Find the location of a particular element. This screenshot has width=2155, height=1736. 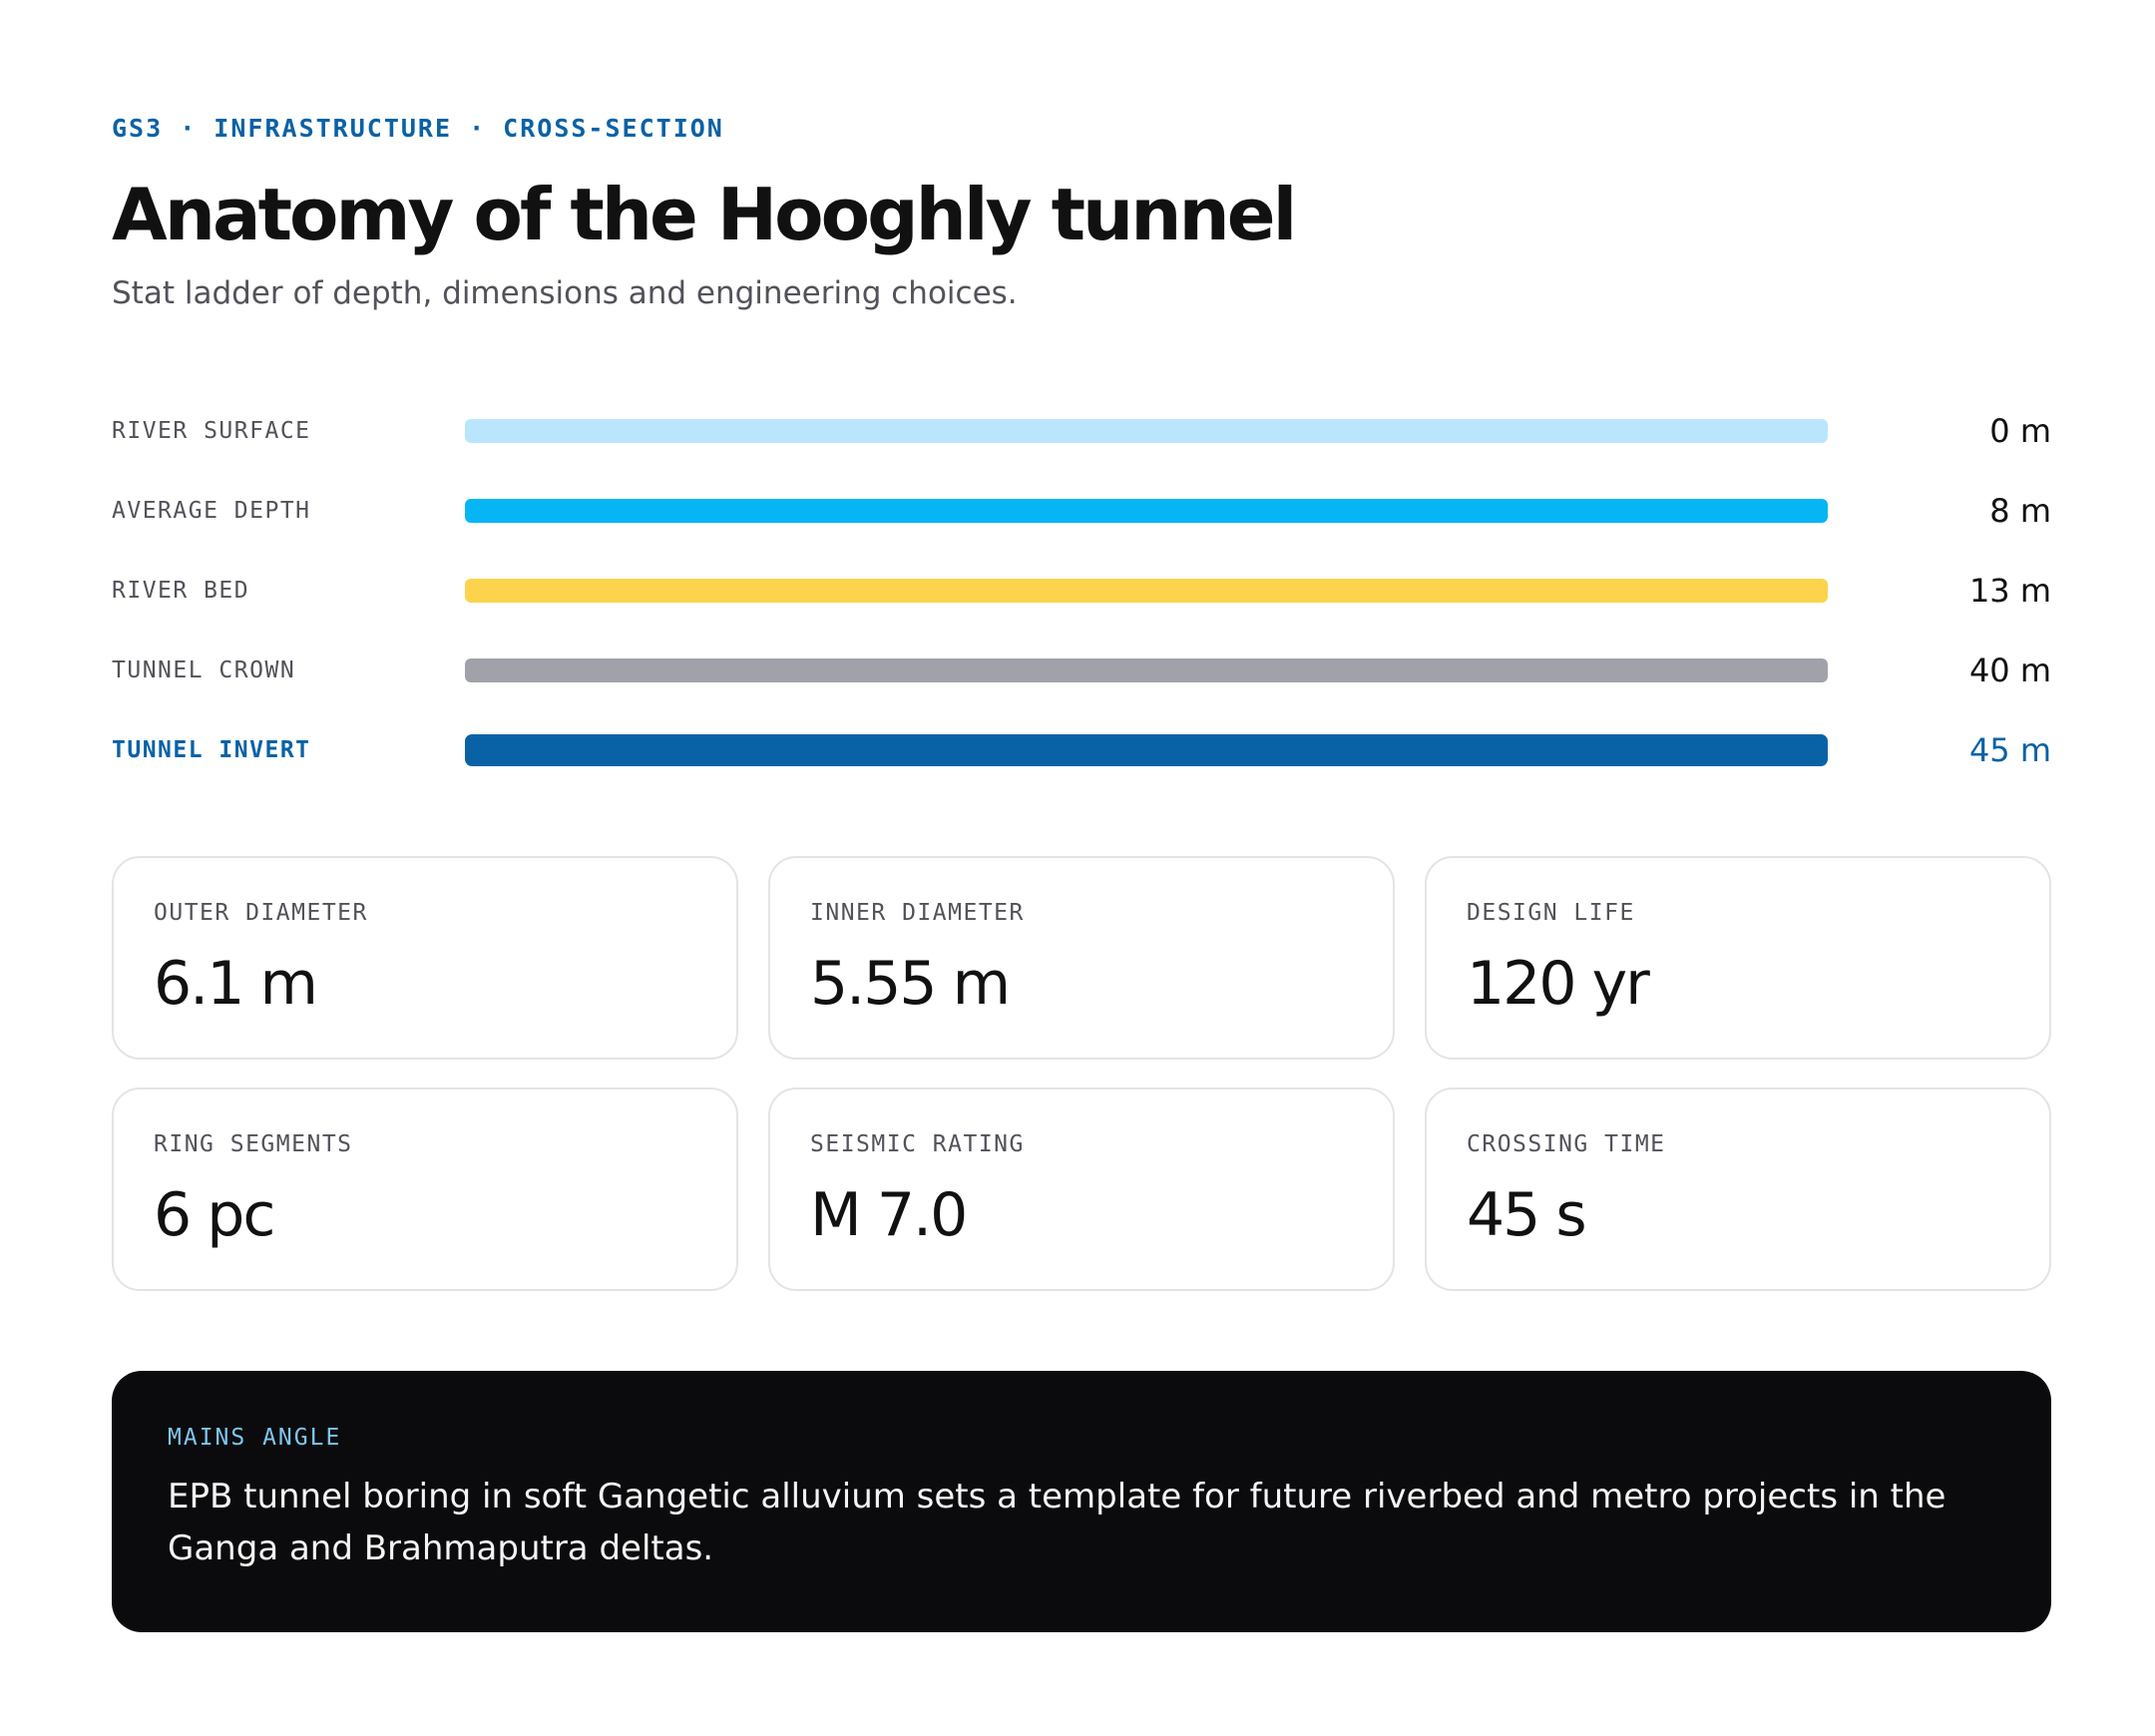

eyebrow-breadcrumb: GS3 · INFRASTRUCTURE · CROSS-SECTION is located at coordinates (418, 128).